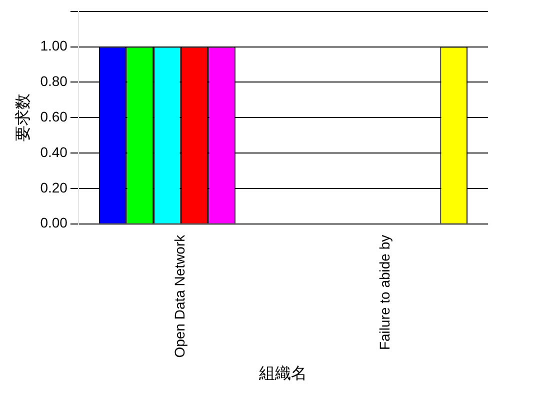  What do you see at coordinates (54, 46) in the screenshot?
I see `y-tick-label: 1.00` at bounding box center [54, 46].